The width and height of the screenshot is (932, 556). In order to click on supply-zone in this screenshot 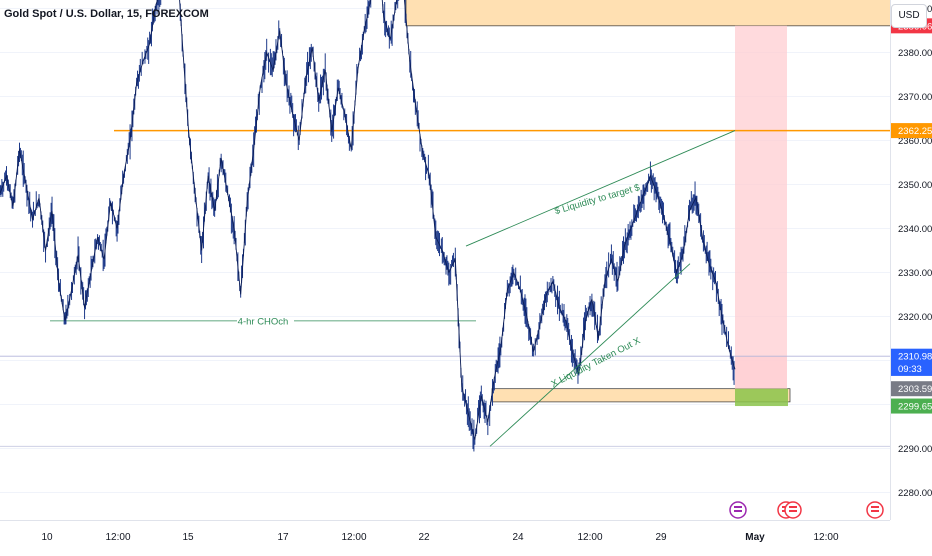, I will do `click(649, 13)`.